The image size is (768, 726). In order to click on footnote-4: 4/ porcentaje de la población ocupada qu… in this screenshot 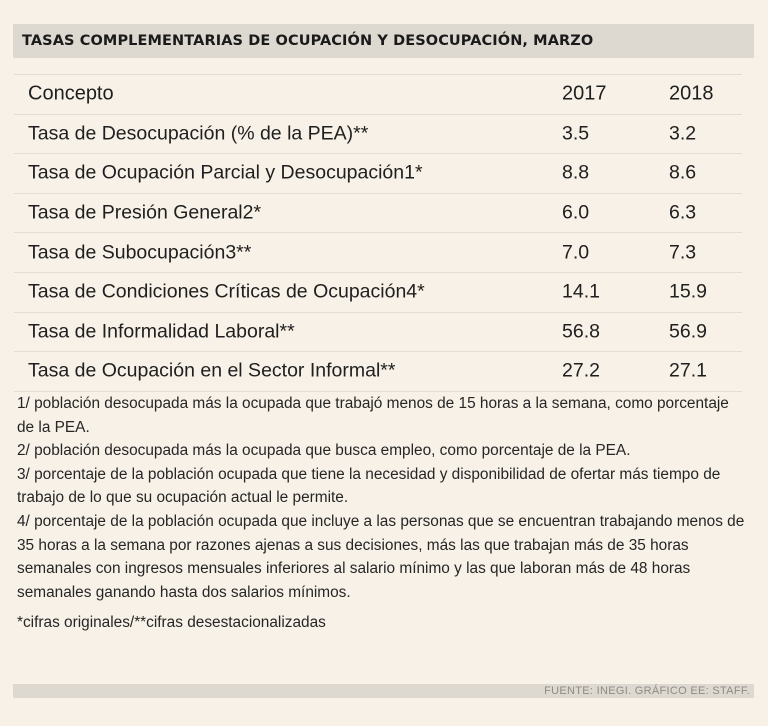, I will do `click(381, 556)`.